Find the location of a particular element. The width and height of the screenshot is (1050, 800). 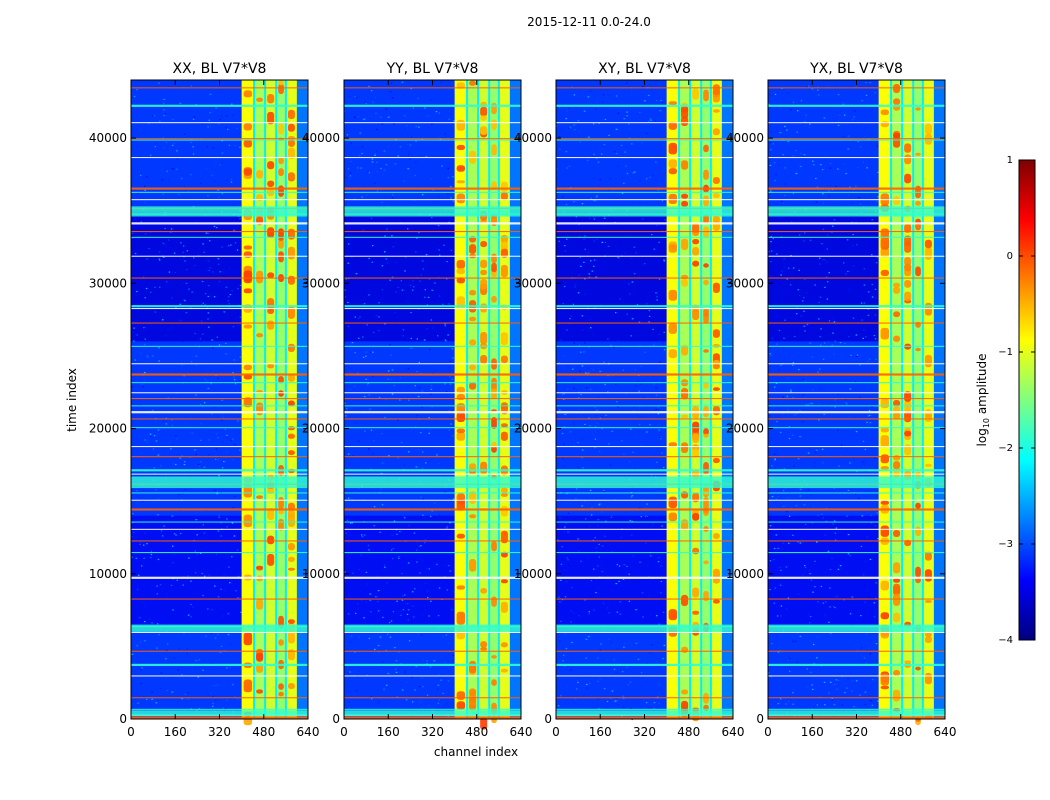

heatmap-cell is located at coordinates (897, 399).